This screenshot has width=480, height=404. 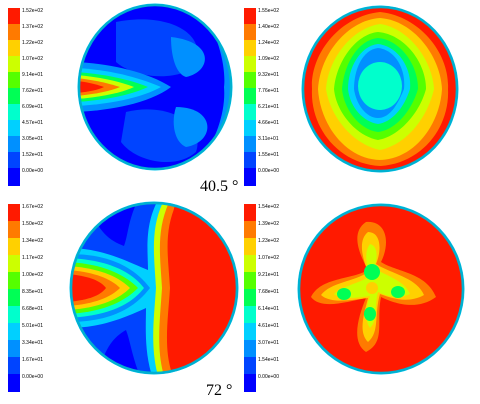 What do you see at coordinates (32, 107) in the screenshot?
I see `legend-label: 6.09e+01` at bounding box center [32, 107].